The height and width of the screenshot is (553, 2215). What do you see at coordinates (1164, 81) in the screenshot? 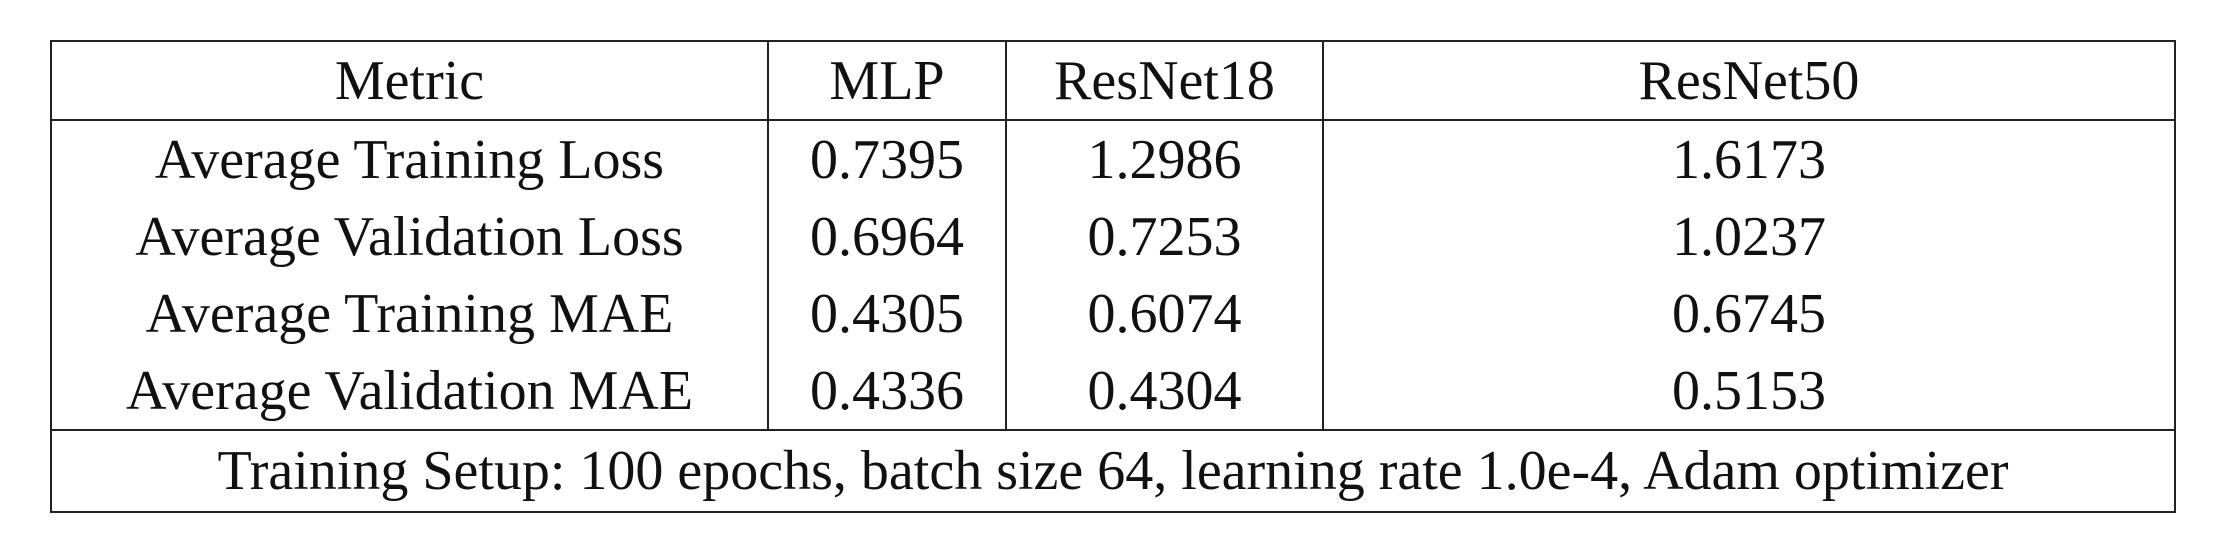
I see `header-resnet18: ResNet18` at bounding box center [1164, 81].